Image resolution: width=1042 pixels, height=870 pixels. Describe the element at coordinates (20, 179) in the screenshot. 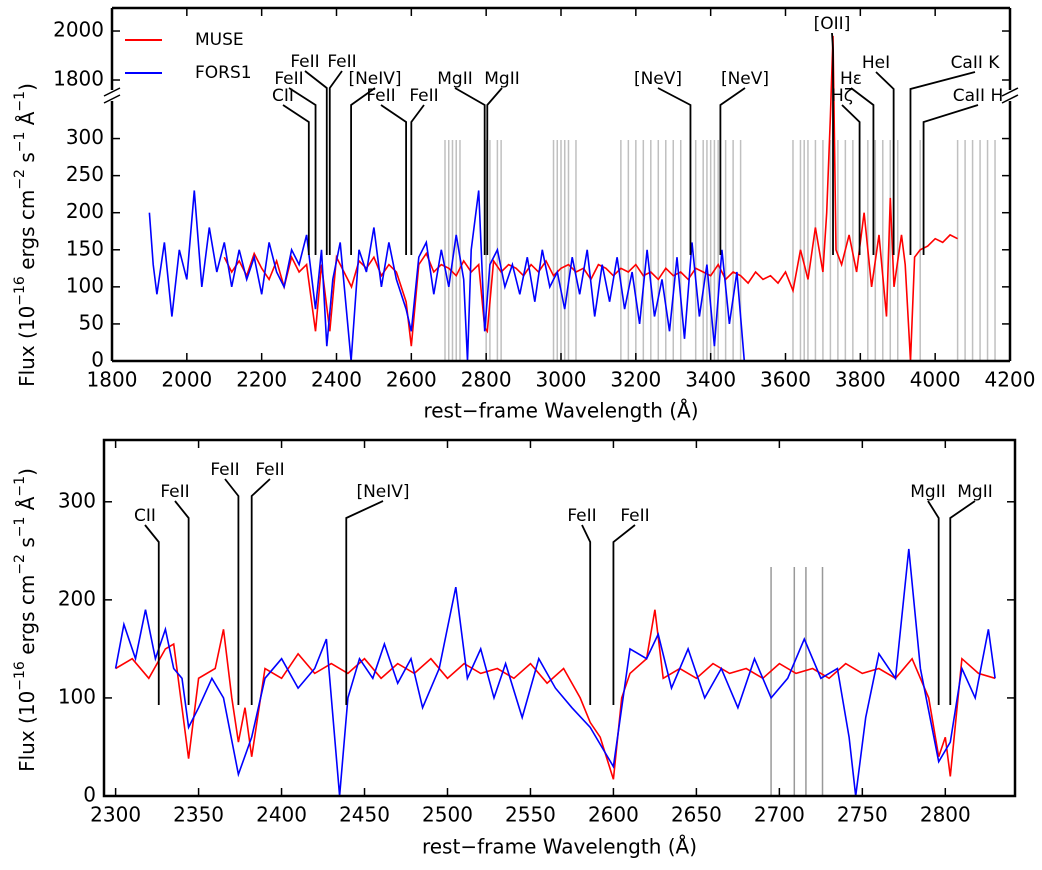

I see `y-axis-label-part: −2` at that location.